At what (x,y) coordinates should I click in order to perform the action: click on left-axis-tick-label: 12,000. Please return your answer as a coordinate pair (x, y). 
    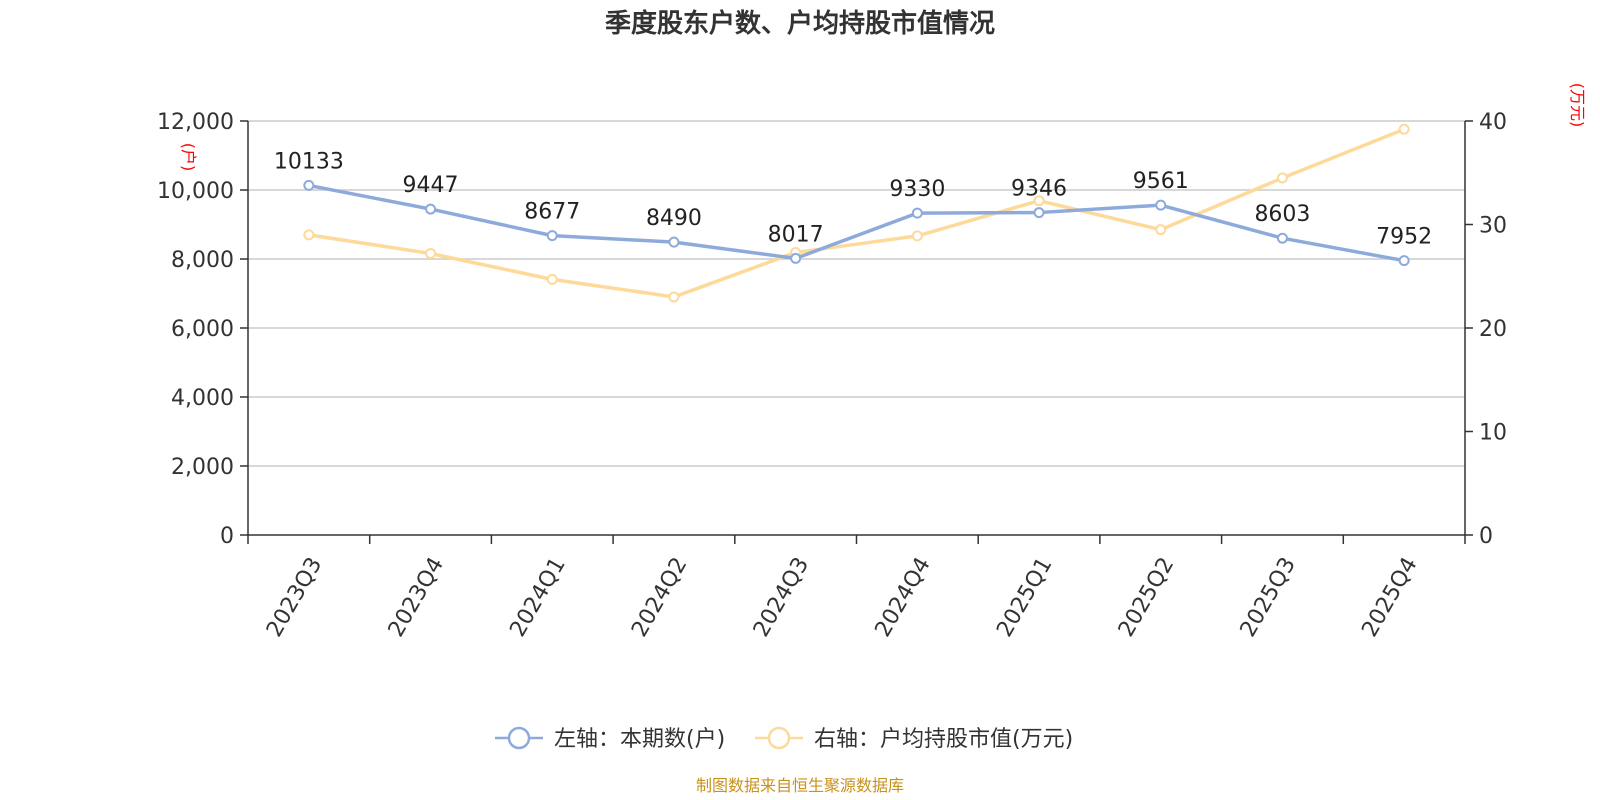
    Looking at the image, I should click on (195, 122).